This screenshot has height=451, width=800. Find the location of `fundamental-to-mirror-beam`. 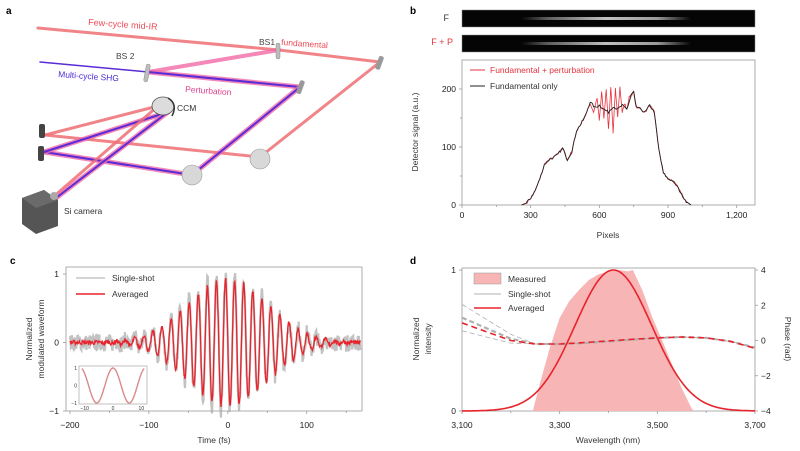

fundamental-to-mirror-beam is located at coordinates (329, 56).